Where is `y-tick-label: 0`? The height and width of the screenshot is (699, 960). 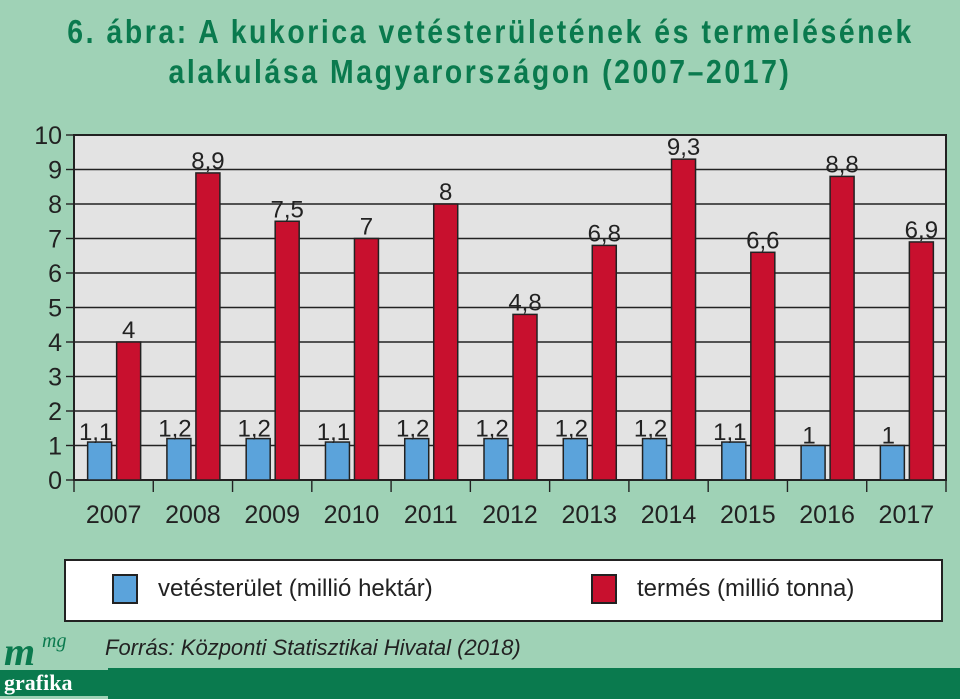
y-tick-label: 0 is located at coordinates (55, 481).